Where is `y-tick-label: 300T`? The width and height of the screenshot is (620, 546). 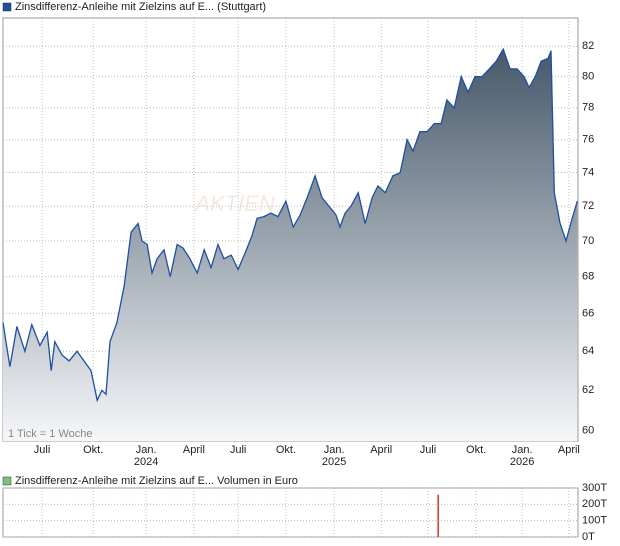 y-tick-label: 300T is located at coordinates (594, 488).